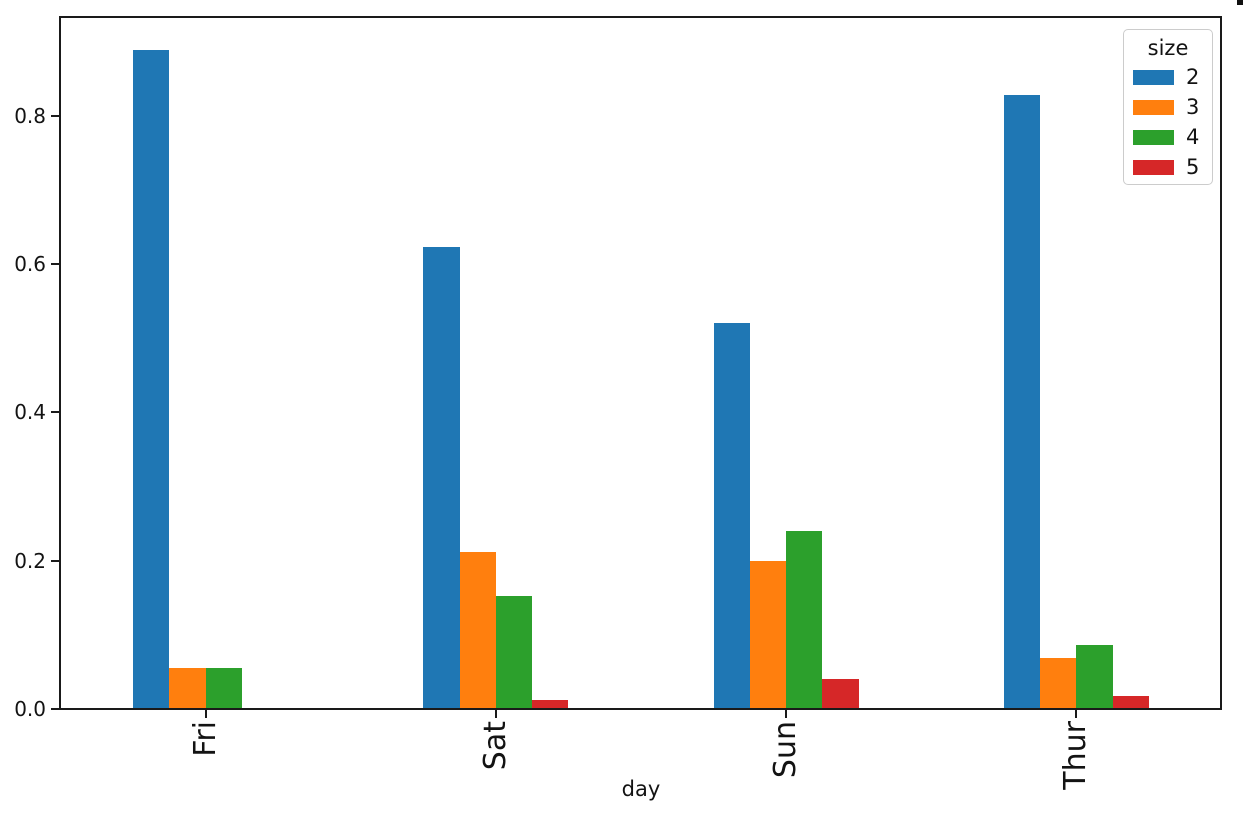 The image size is (1243, 817). I want to click on legend-row: 5, so click(1168, 167).